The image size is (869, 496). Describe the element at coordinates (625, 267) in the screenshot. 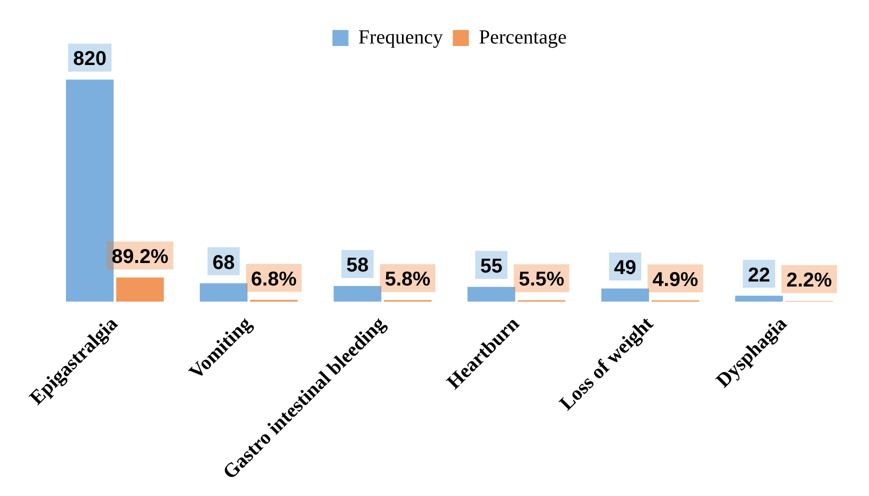

I see `data-label: 49` at that location.